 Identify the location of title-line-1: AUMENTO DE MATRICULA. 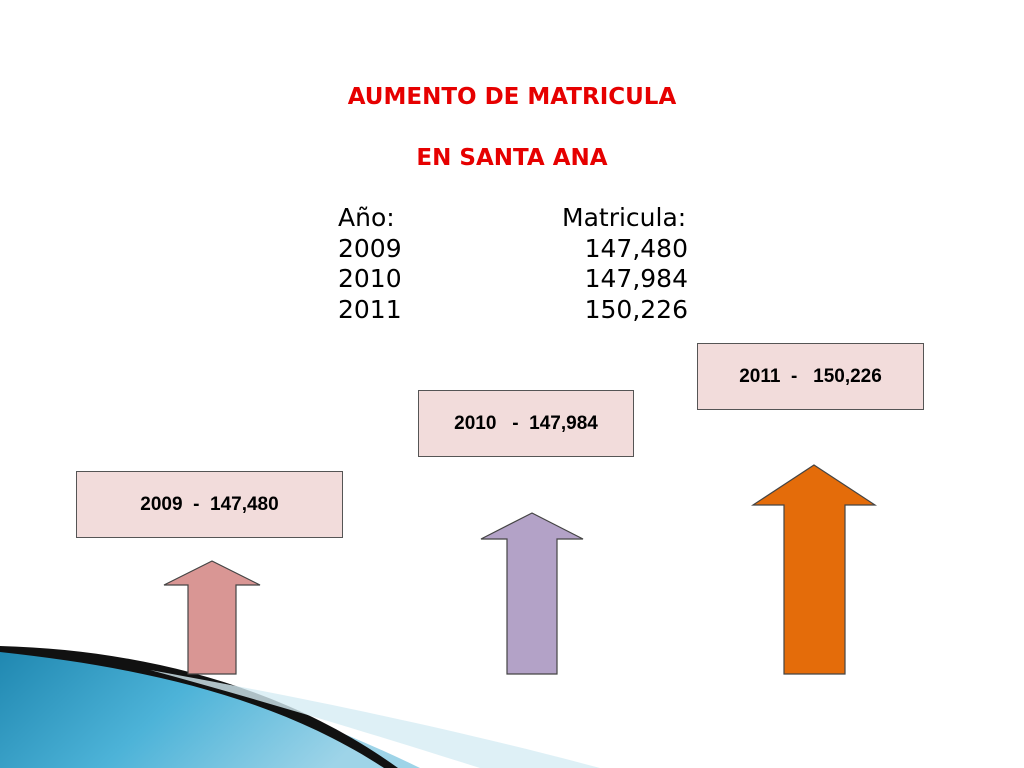
(512, 97).